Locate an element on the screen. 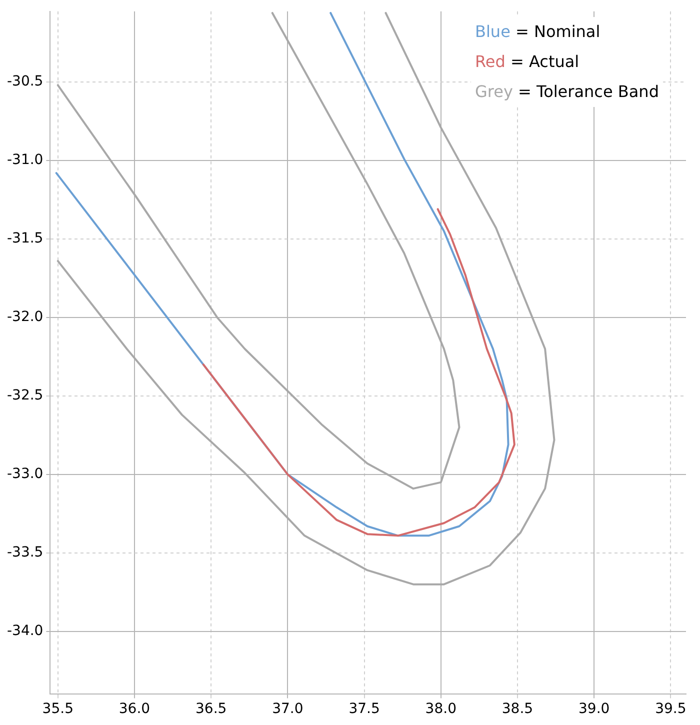  x-tick-label: 38.0 is located at coordinates (440, 709).